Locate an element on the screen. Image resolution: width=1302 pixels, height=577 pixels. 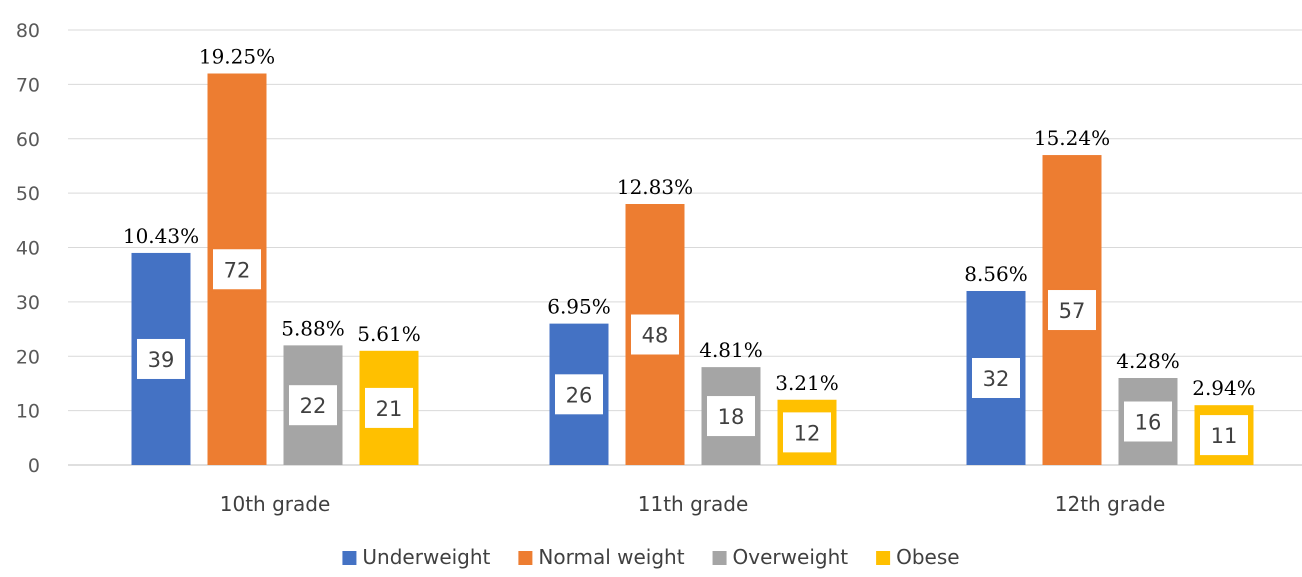
y-tick-label: 80 is located at coordinates (28, 31).